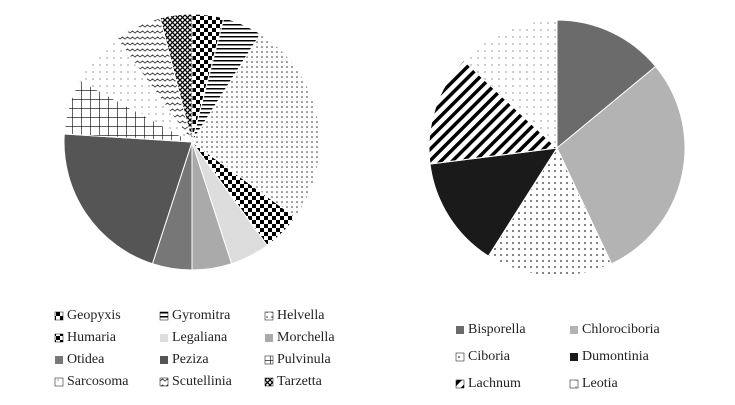  What do you see at coordinates (600, 383) in the screenshot?
I see `legend-label: Leotia` at bounding box center [600, 383].